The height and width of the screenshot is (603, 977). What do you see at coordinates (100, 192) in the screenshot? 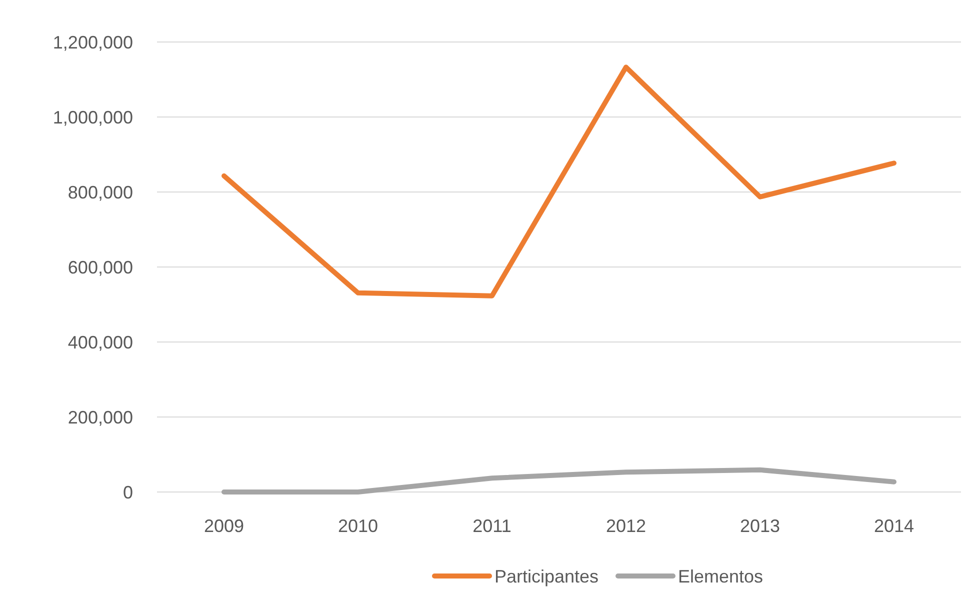
I see `y-tick-label: 800,000` at bounding box center [100, 192].